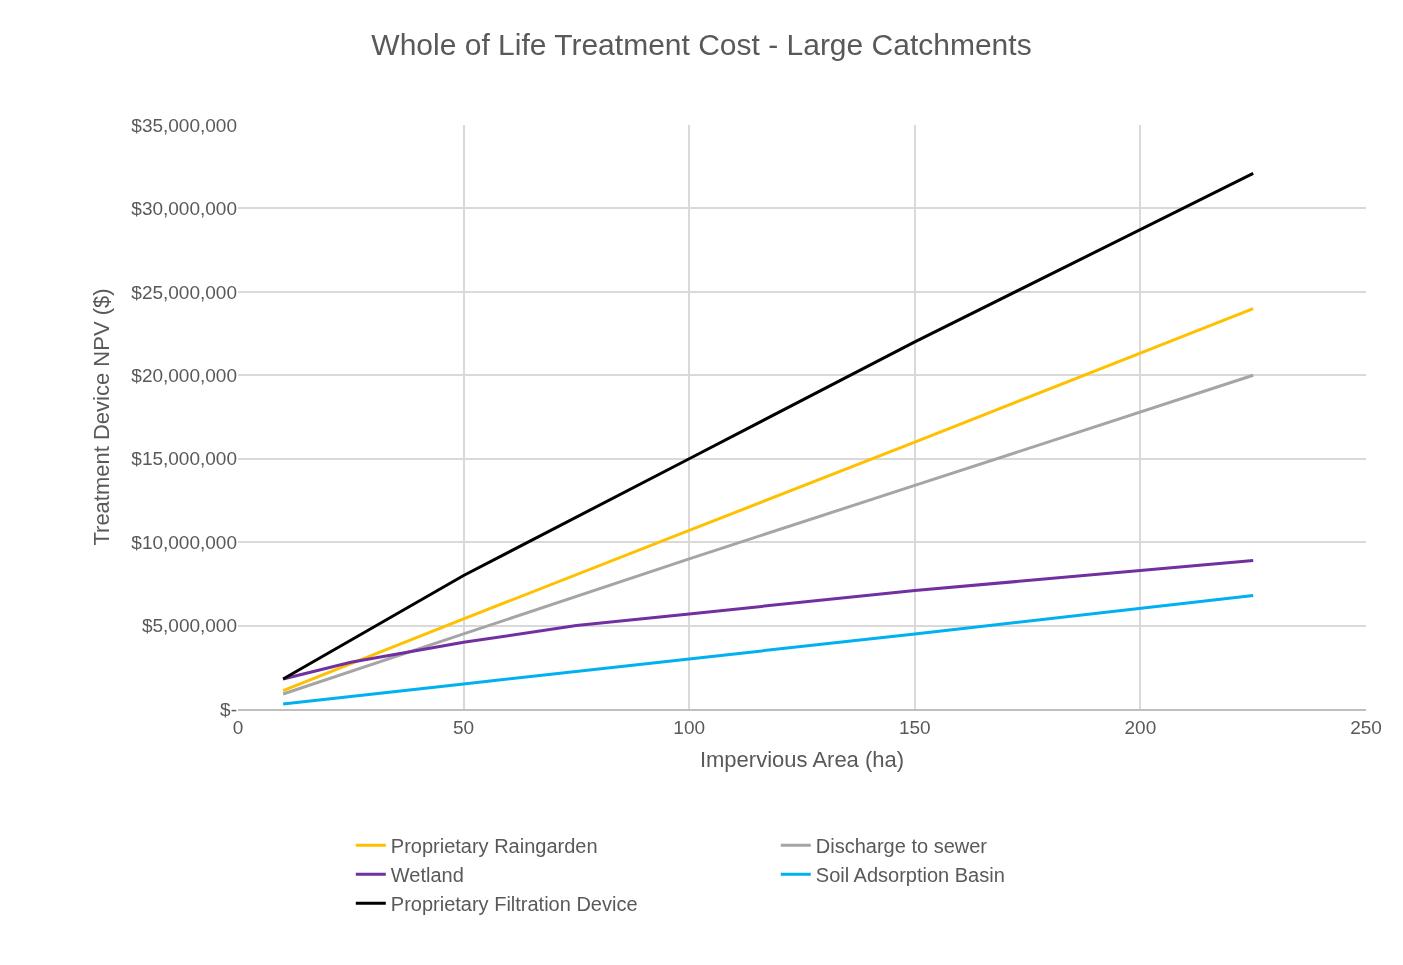  I want to click on x-tick-label: 250, so click(1366, 727).